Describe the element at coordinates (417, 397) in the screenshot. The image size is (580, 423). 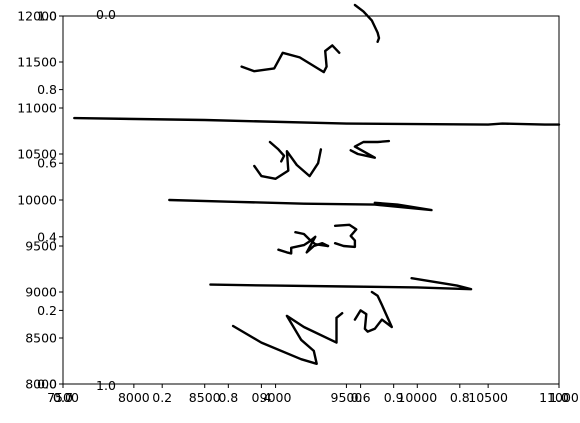
I see `x-tick-label: 10000` at that location.